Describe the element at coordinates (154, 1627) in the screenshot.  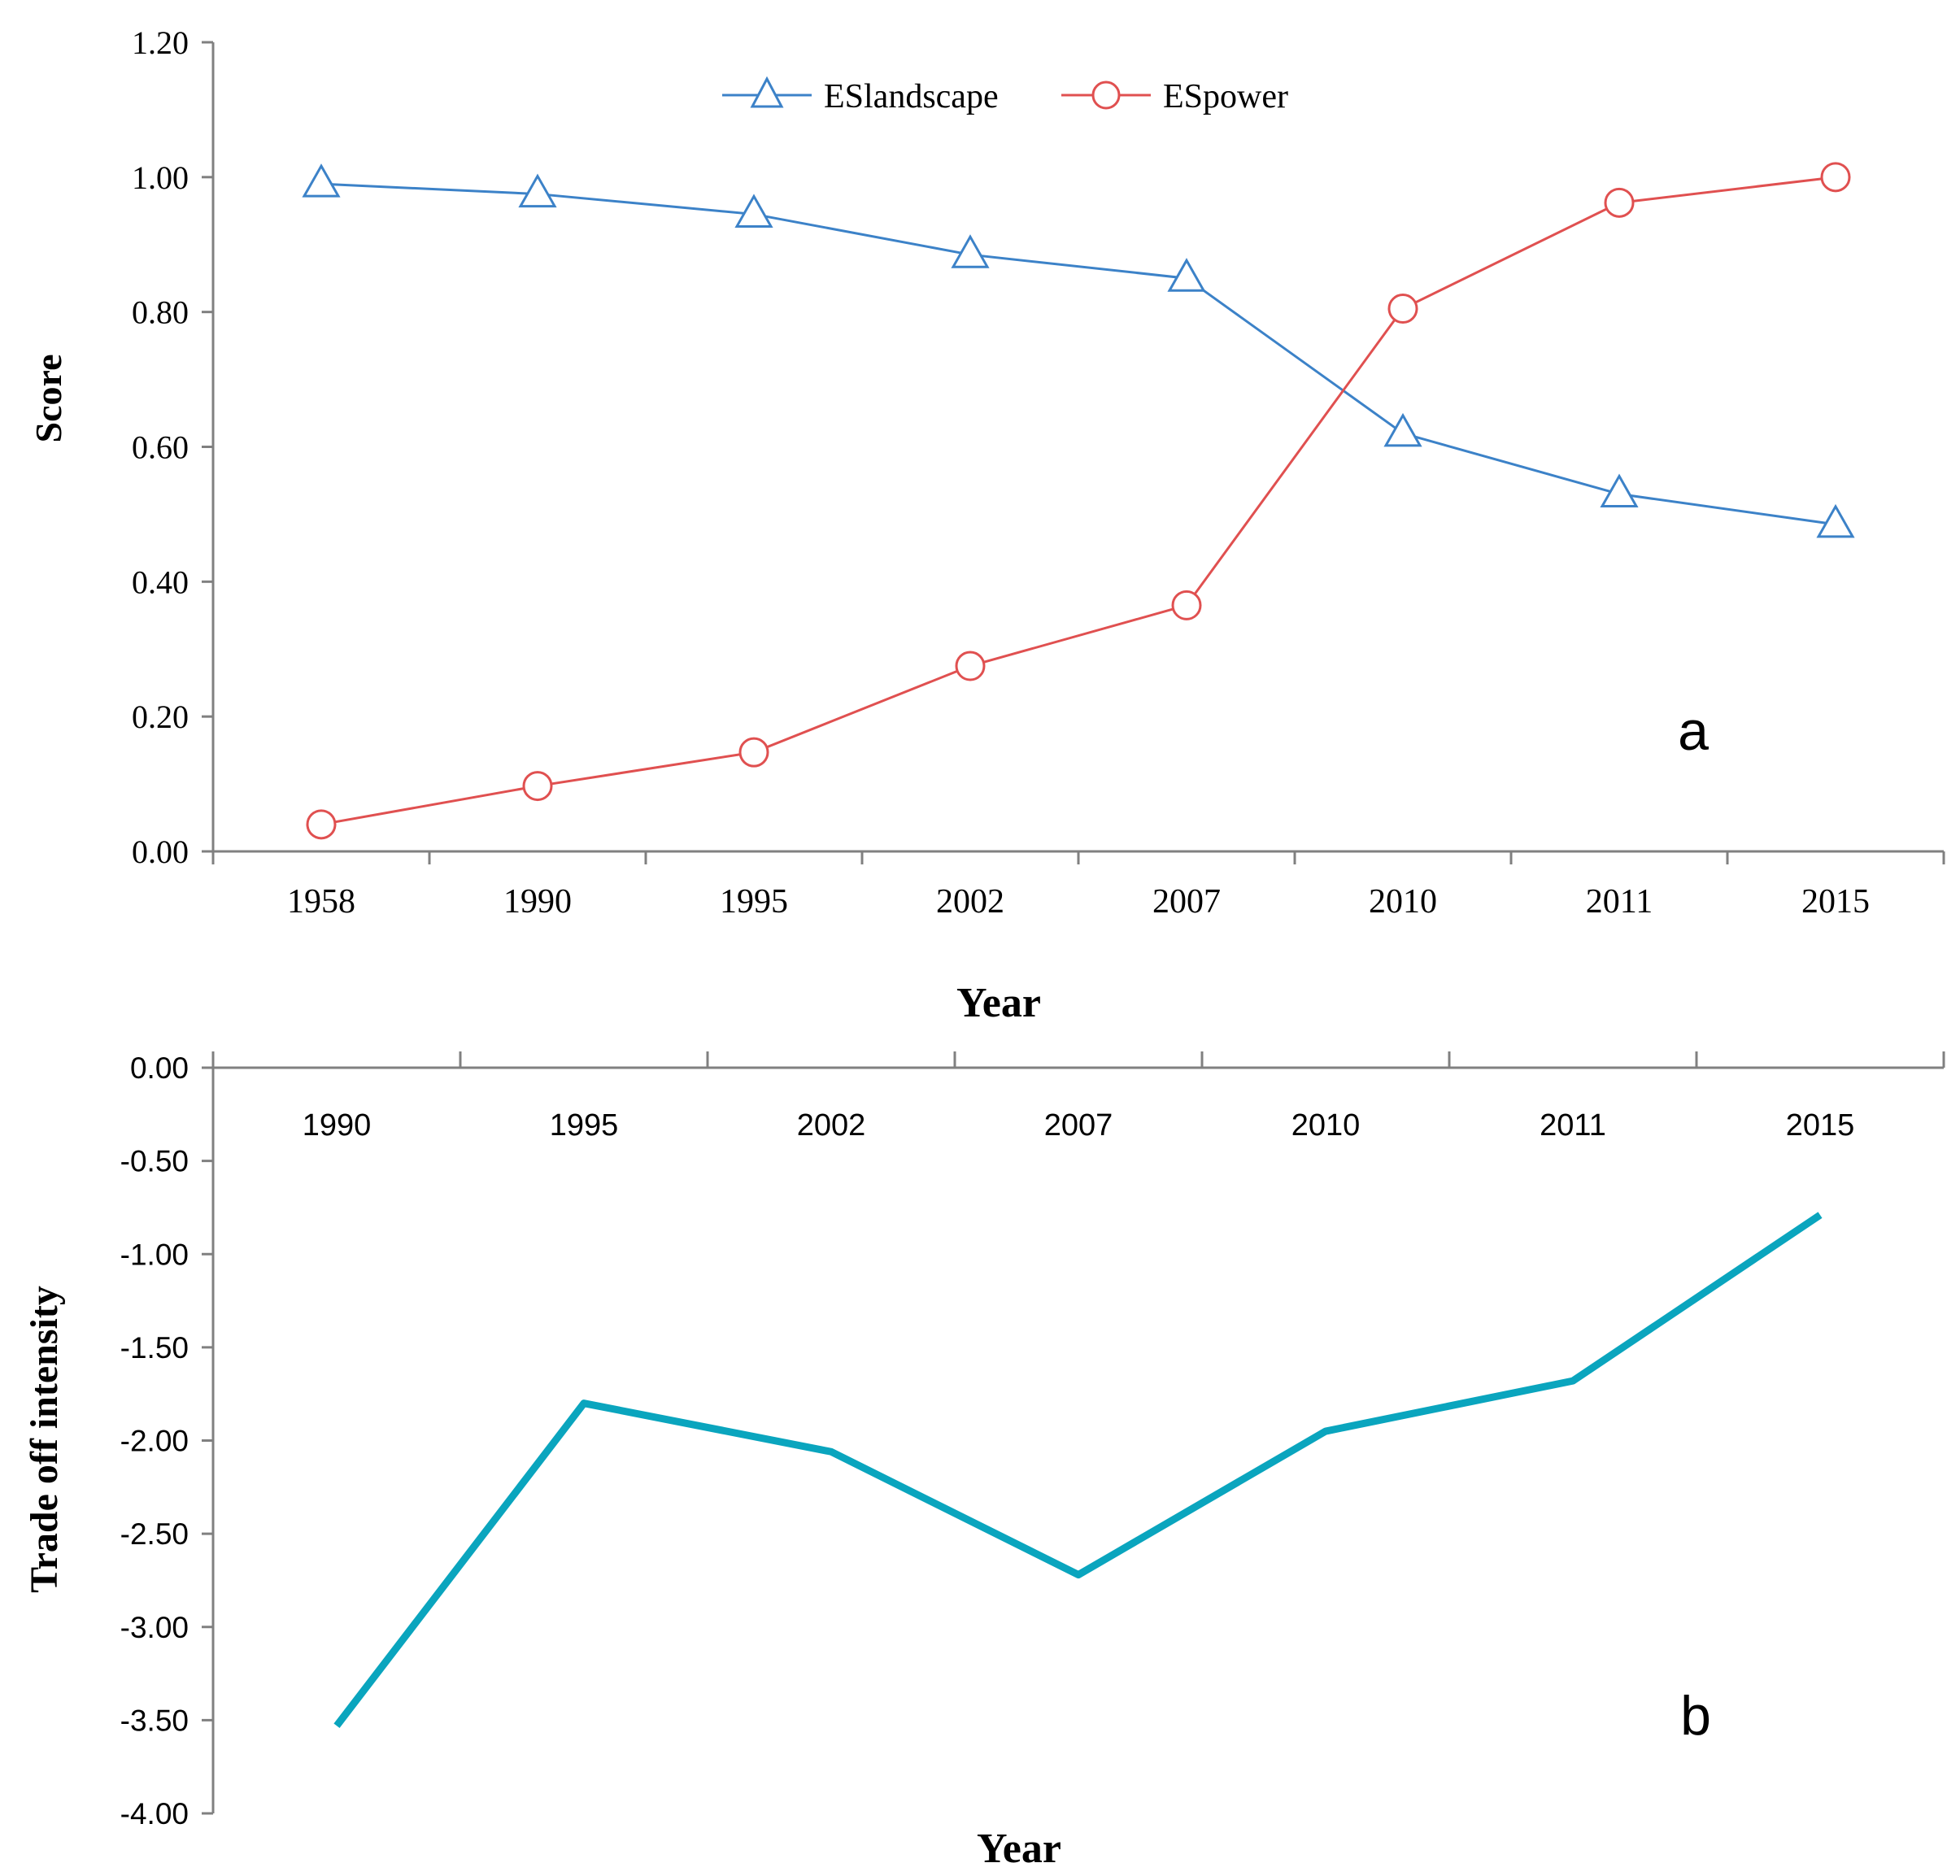
I see `panel-b-y-tick-label: -3.00` at that location.